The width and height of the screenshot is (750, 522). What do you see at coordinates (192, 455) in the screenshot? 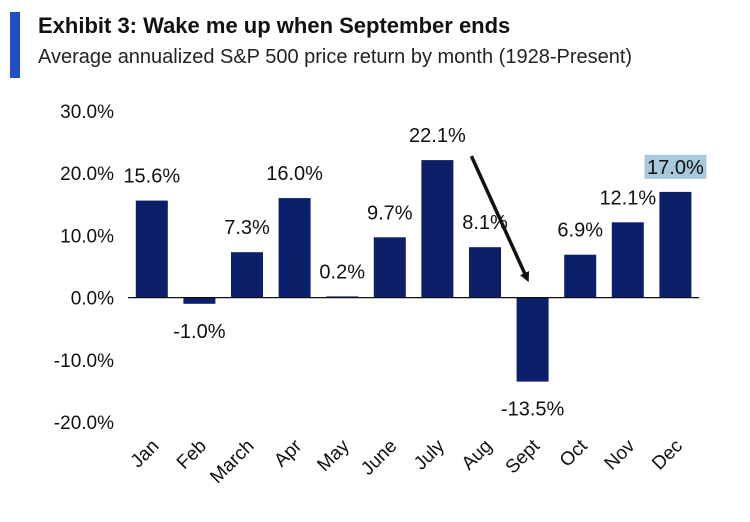
I see `category-label: Feb` at bounding box center [192, 455].